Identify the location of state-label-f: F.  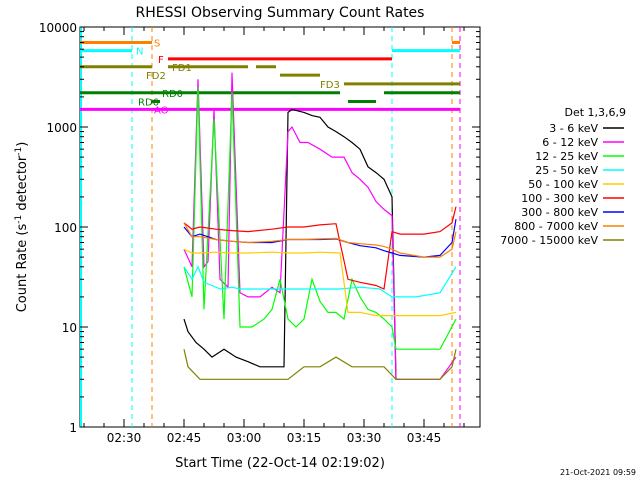
(161, 60).